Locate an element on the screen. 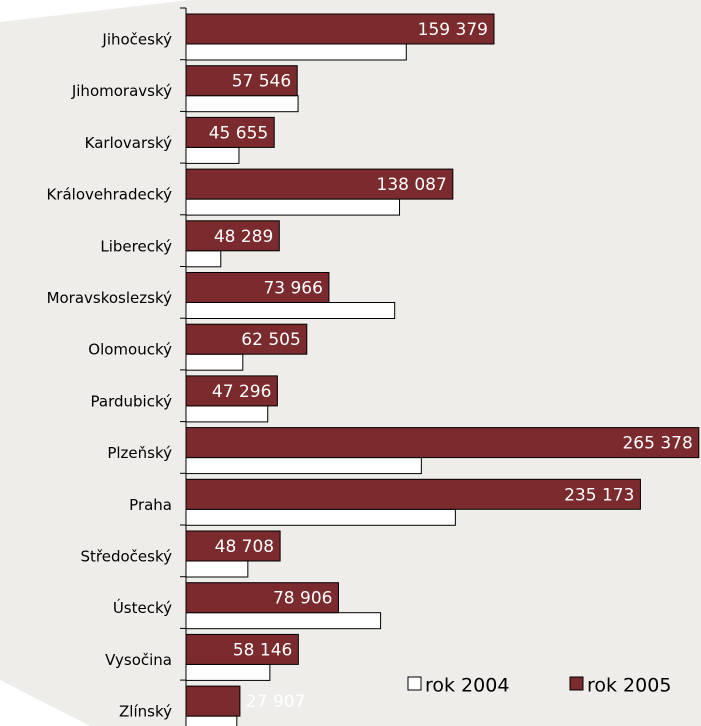  category-label: Jihočeský is located at coordinates (136, 40).